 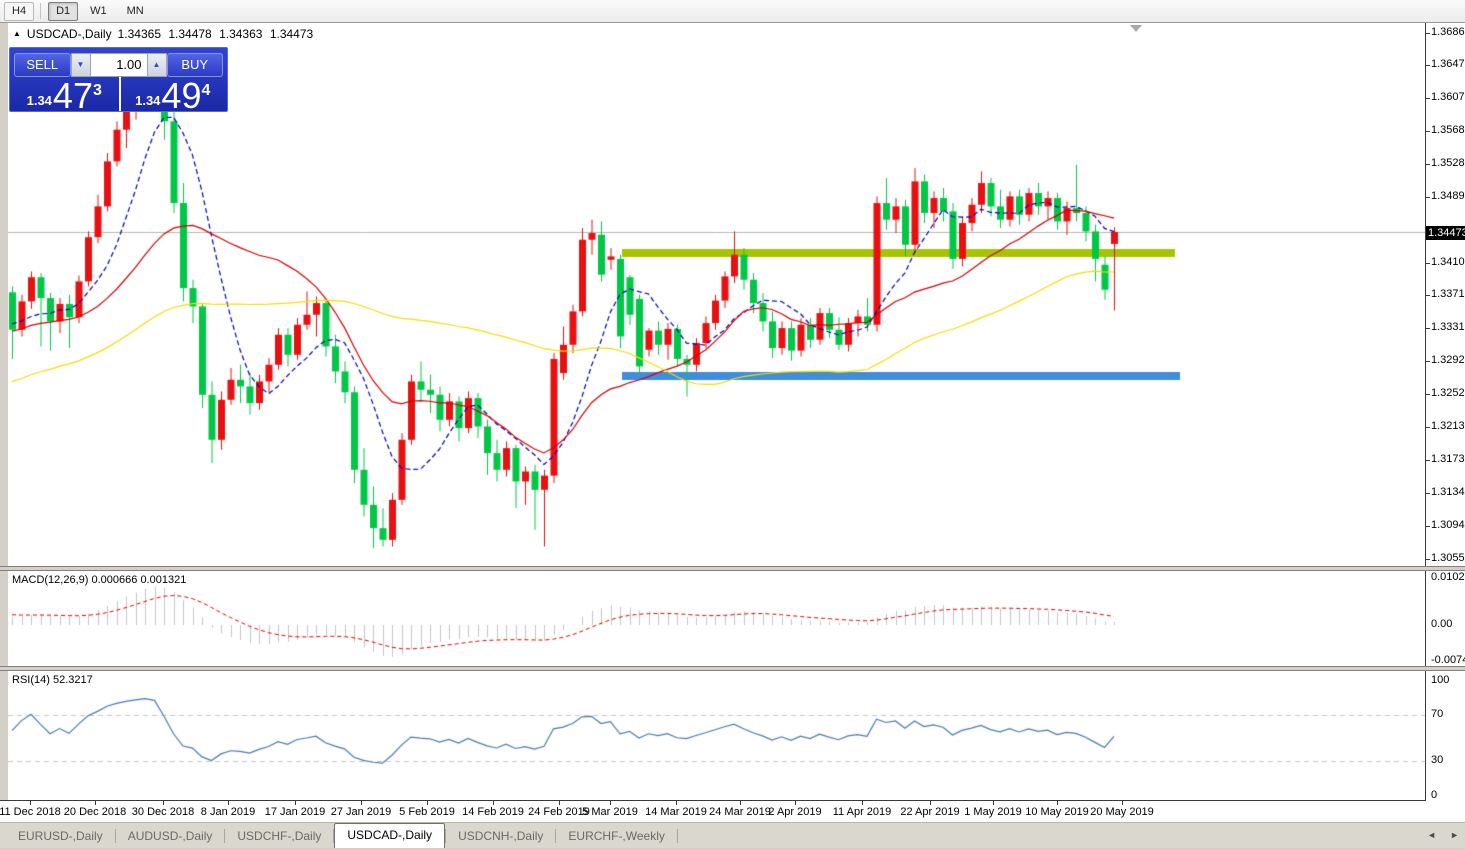 I want to click on tab-scroll-left-icon: ◄, so click(x=1432, y=835).